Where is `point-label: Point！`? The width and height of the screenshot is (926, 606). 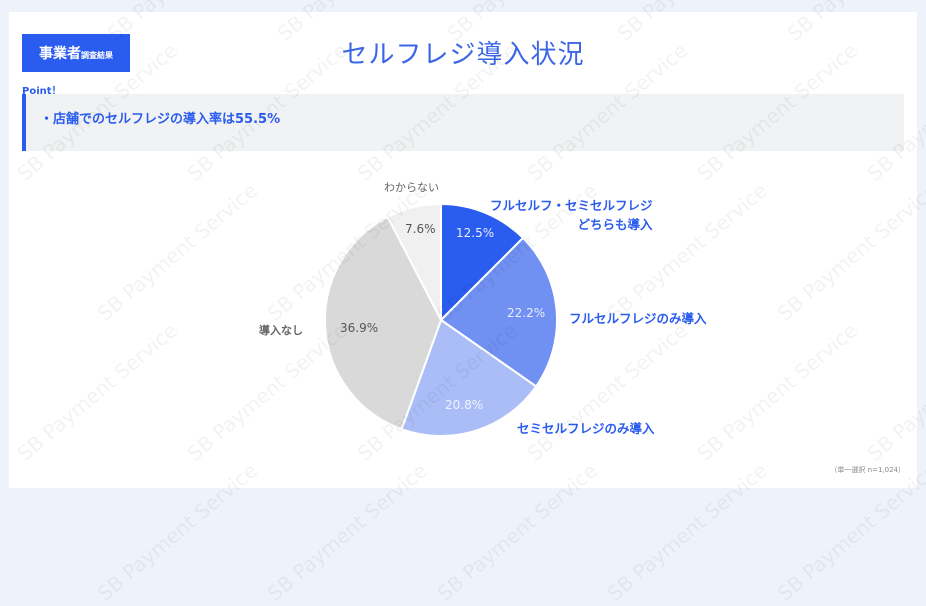 point-label: Point！ is located at coordinates (42, 91).